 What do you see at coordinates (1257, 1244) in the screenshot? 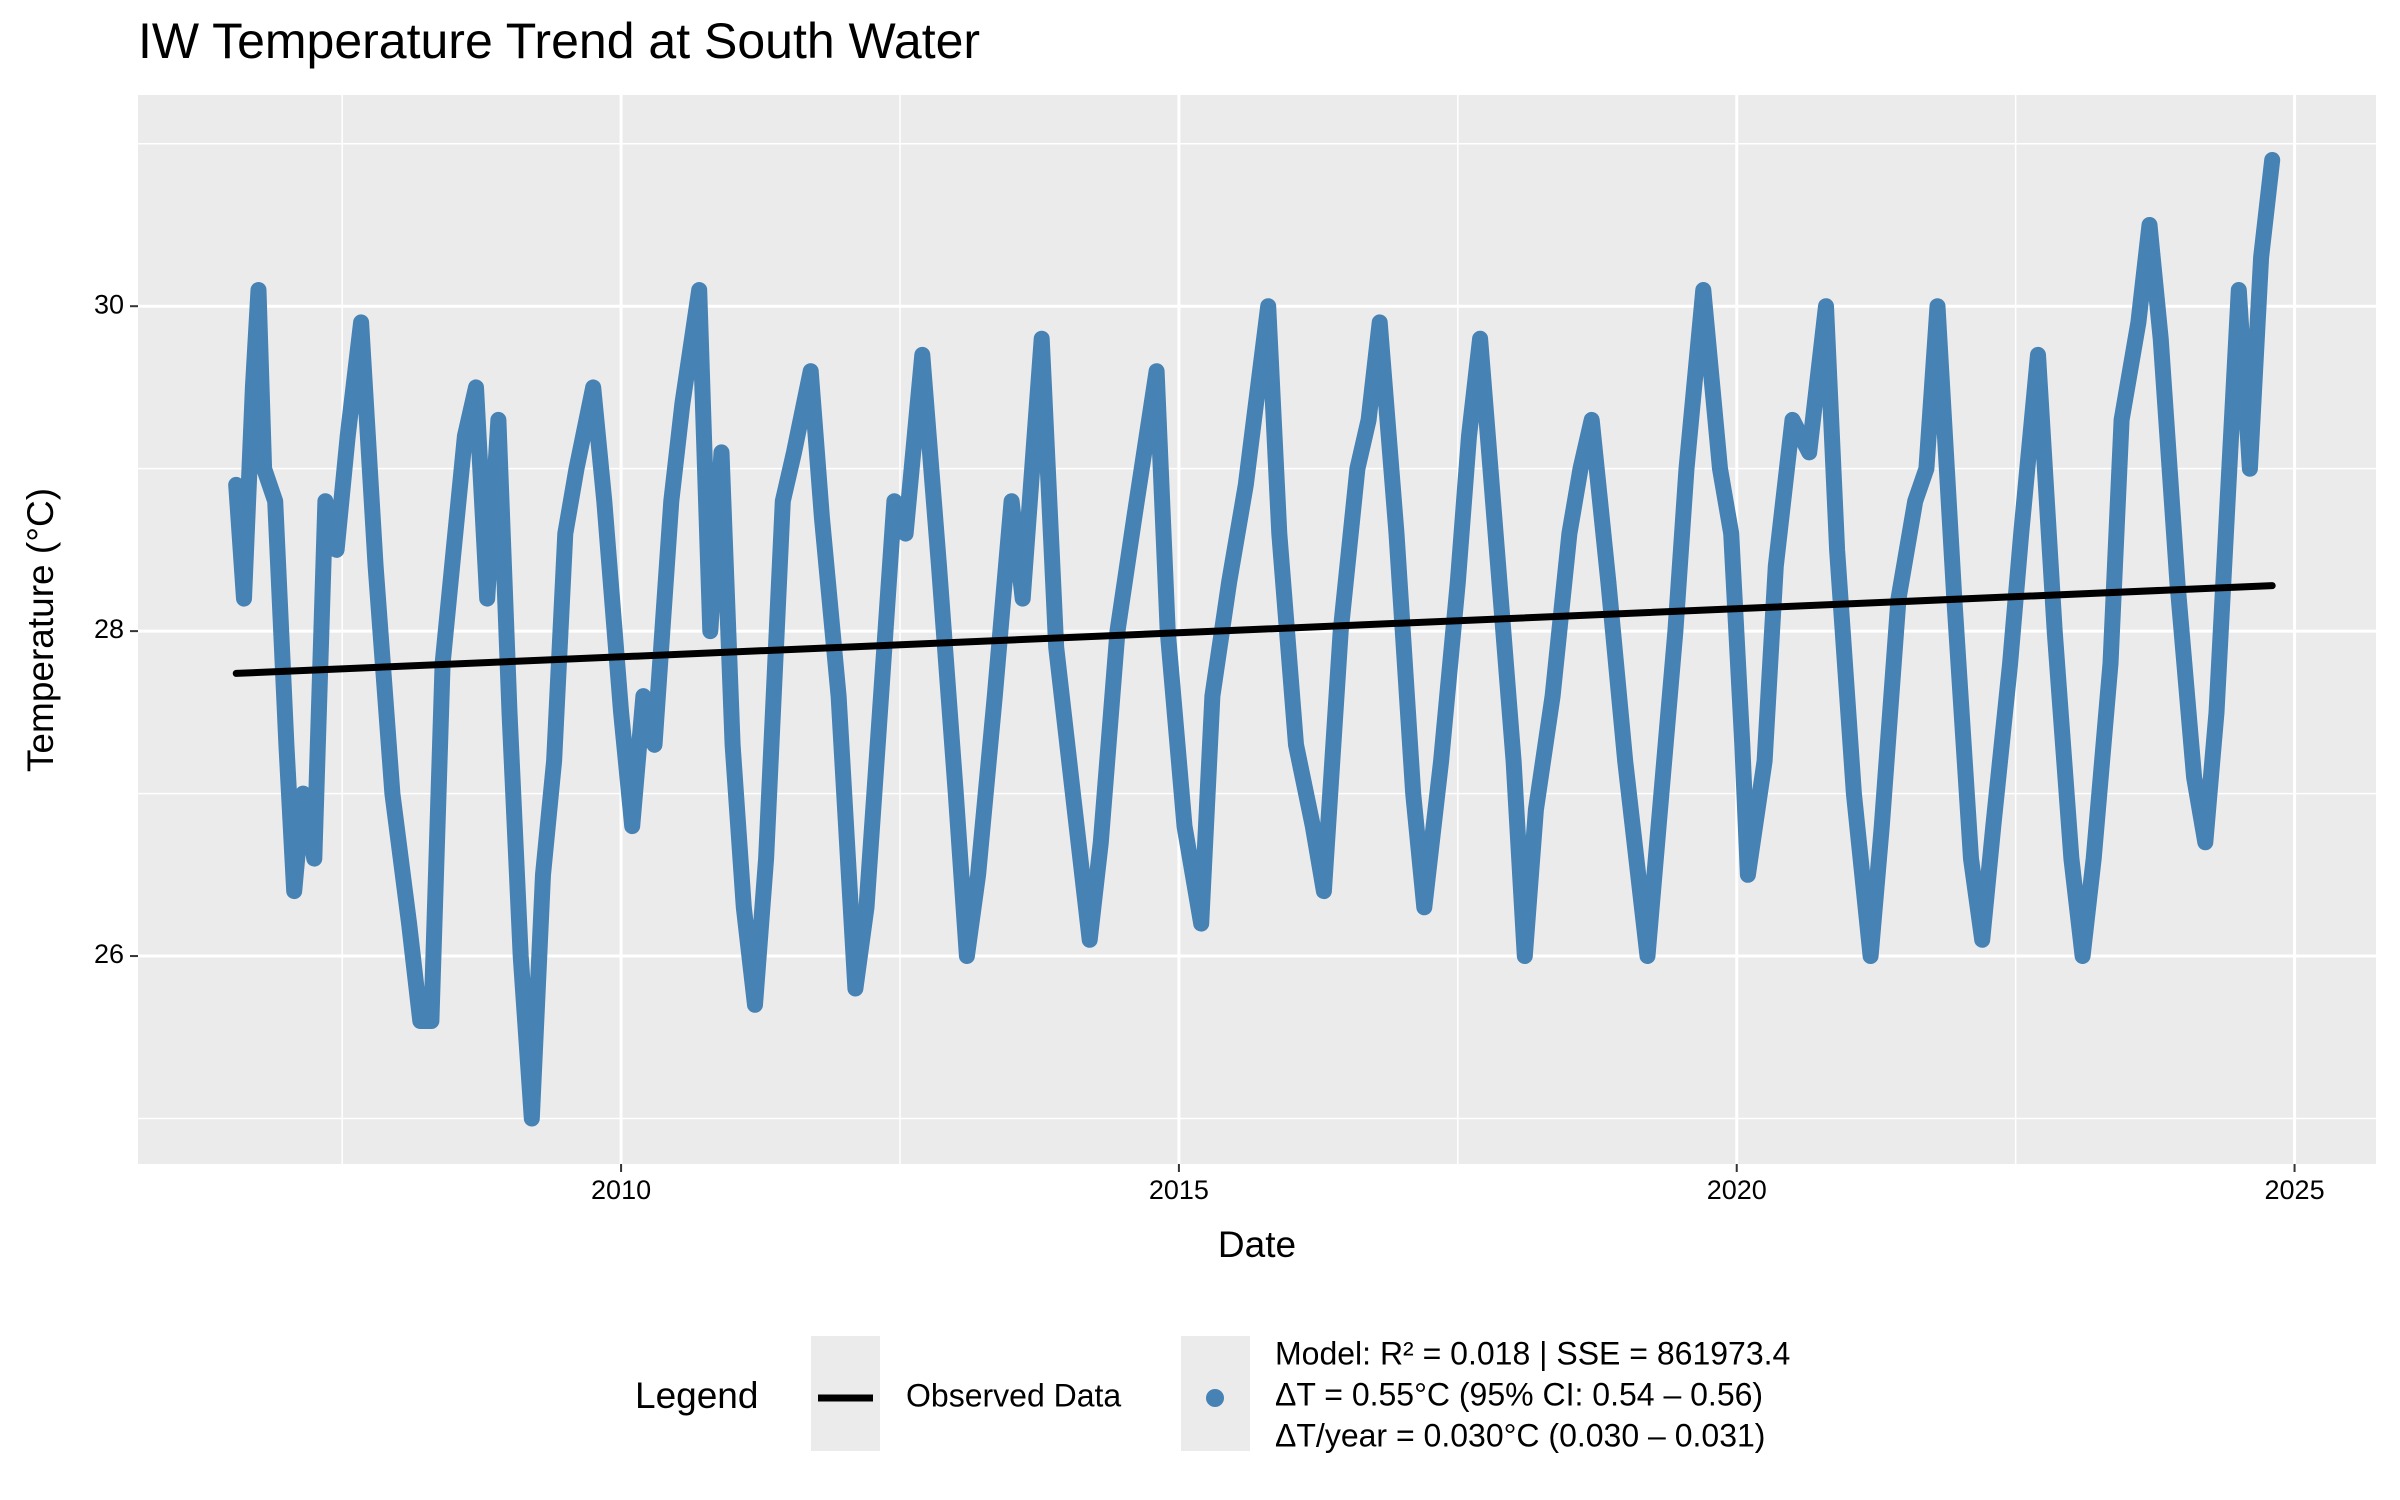
I see `x-axis-label: Date` at bounding box center [1257, 1244].